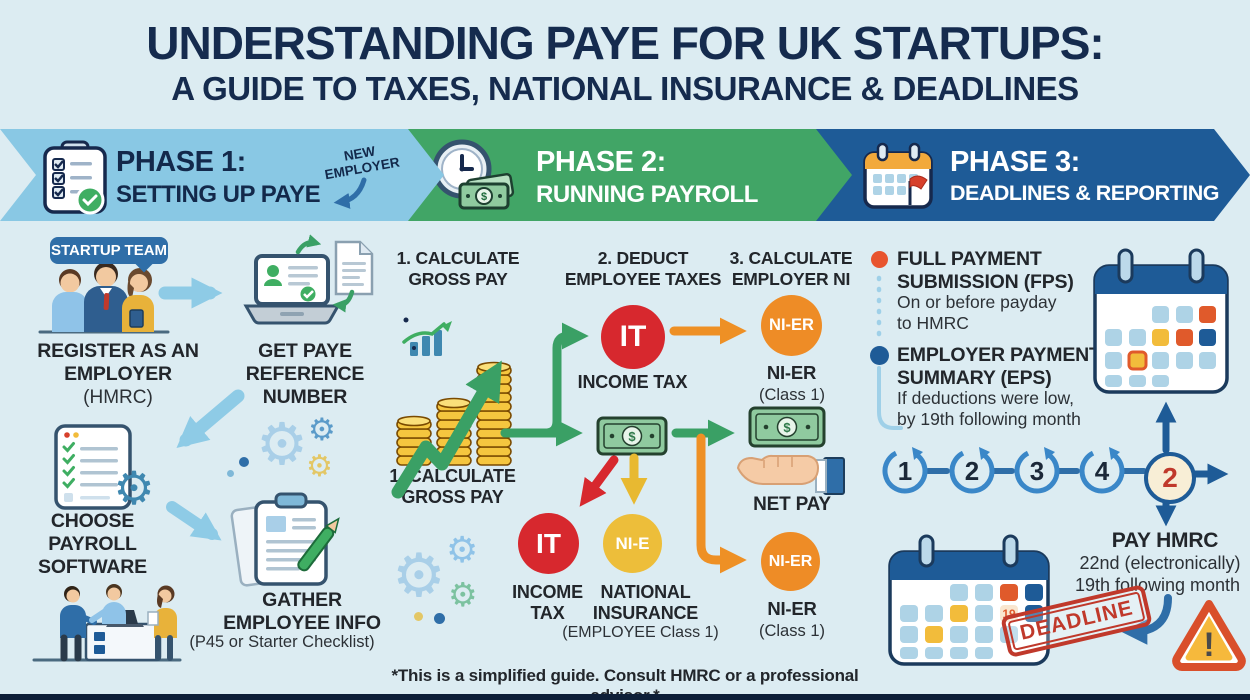  I want to click on net-pay-label: NET PAY, so click(792, 504).